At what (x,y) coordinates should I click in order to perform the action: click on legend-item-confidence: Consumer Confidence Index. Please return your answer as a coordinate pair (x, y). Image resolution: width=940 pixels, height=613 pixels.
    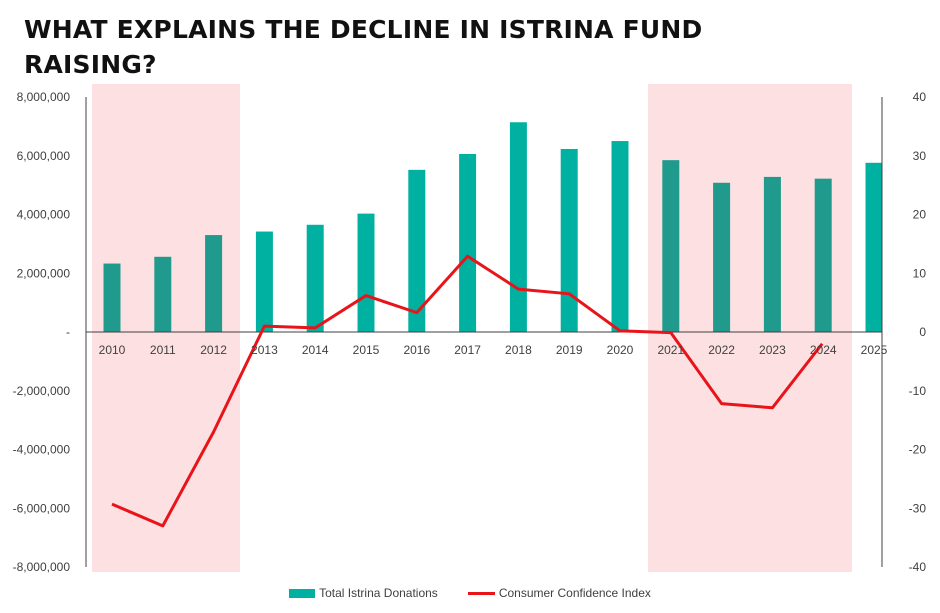
    Looking at the image, I should click on (559, 593).